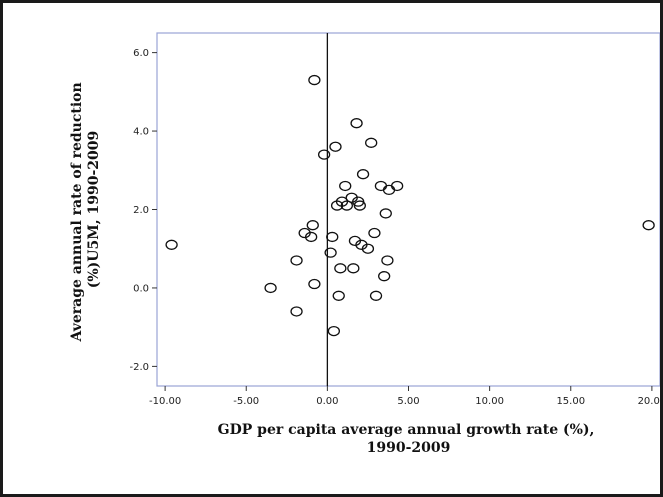  Describe the element at coordinates (141, 132) in the screenshot. I see `y-tick-label: 4.0` at that location.